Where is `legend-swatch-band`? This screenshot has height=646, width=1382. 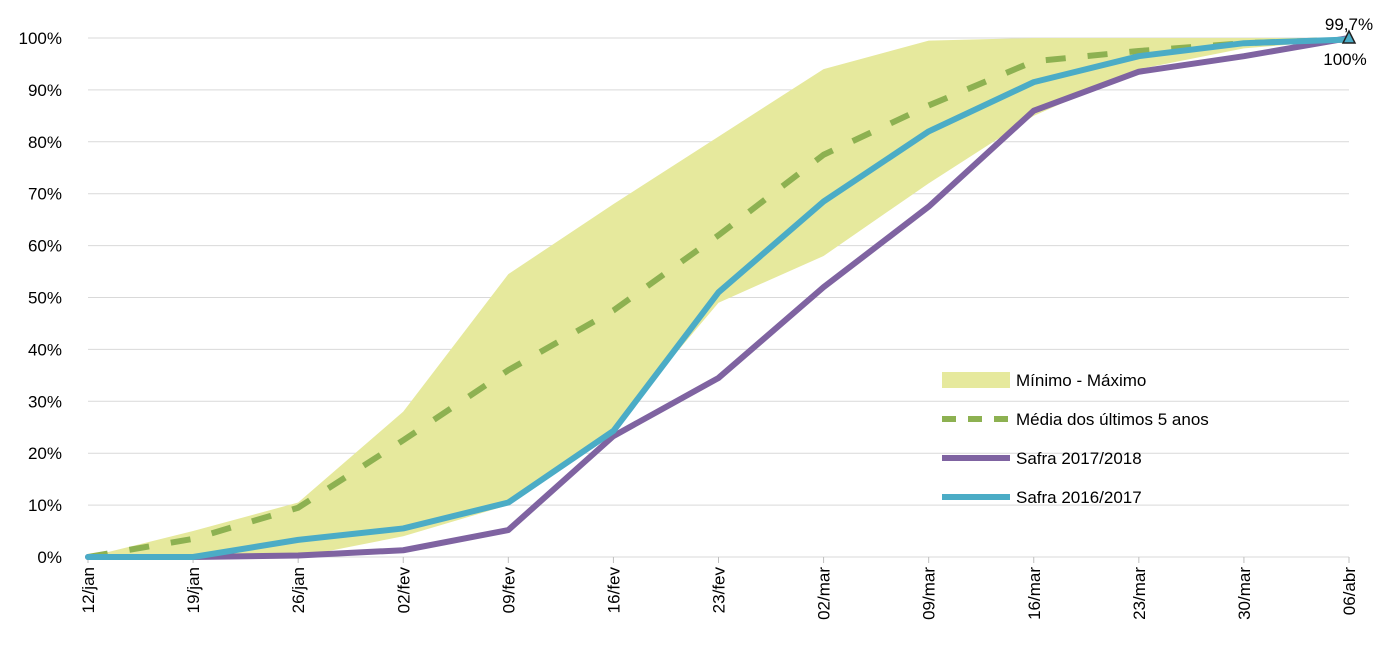 legend-swatch-band is located at coordinates (976, 380).